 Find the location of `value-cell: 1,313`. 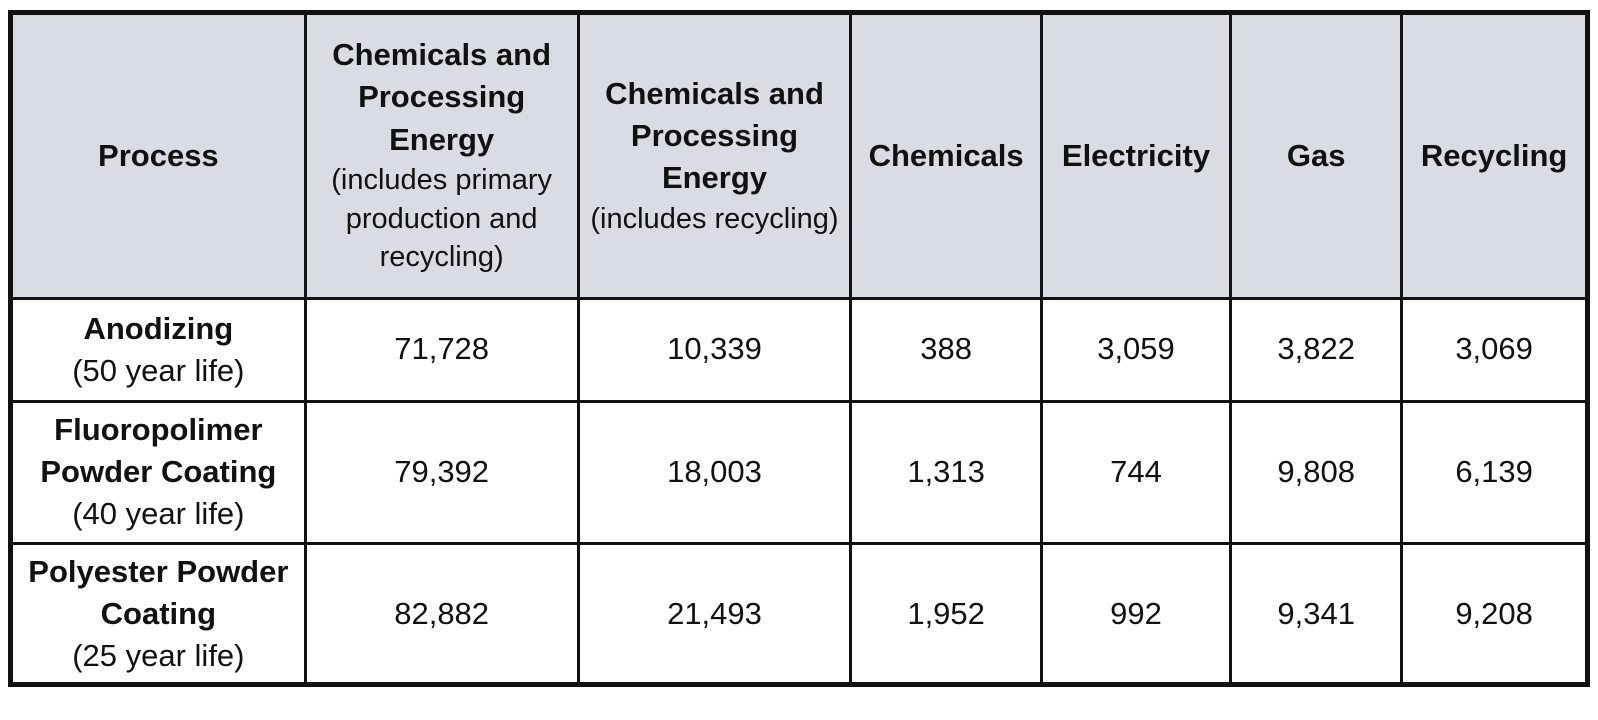

value-cell: 1,313 is located at coordinates (946, 472).